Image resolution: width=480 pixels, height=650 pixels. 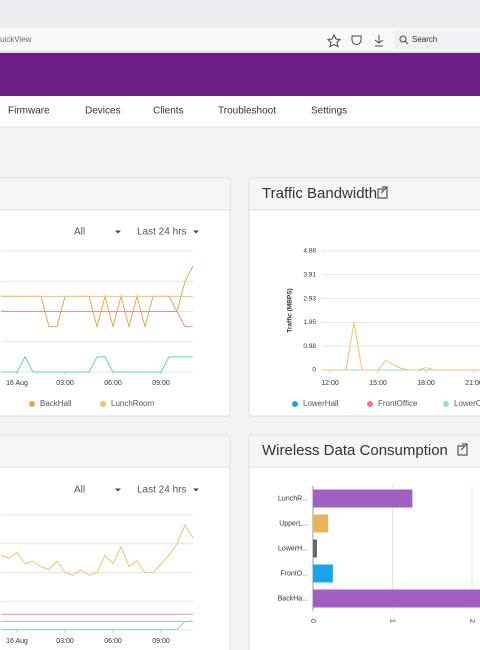 What do you see at coordinates (309, 298) in the screenshot?
I see `y-tick-label: 2.93` at bounding box center [309, 298].